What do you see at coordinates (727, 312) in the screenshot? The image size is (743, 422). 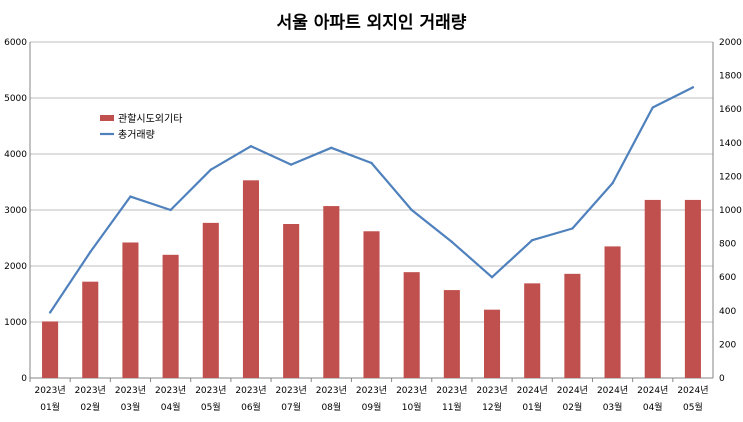 I see `y-right-tick-label: 400` at bounding box center [727, 312].